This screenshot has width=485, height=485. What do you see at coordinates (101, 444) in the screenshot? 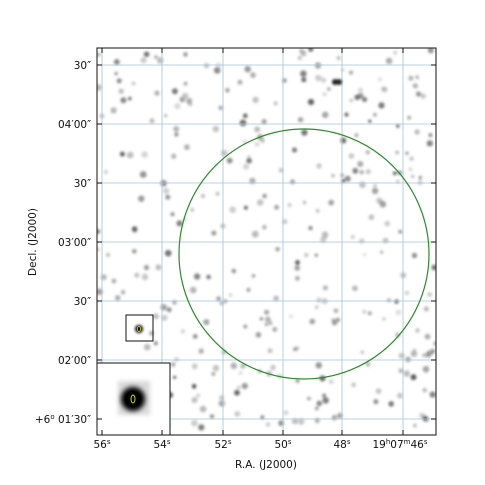
I see `x-tick-label: 56s` at bounding box center [101, 444].